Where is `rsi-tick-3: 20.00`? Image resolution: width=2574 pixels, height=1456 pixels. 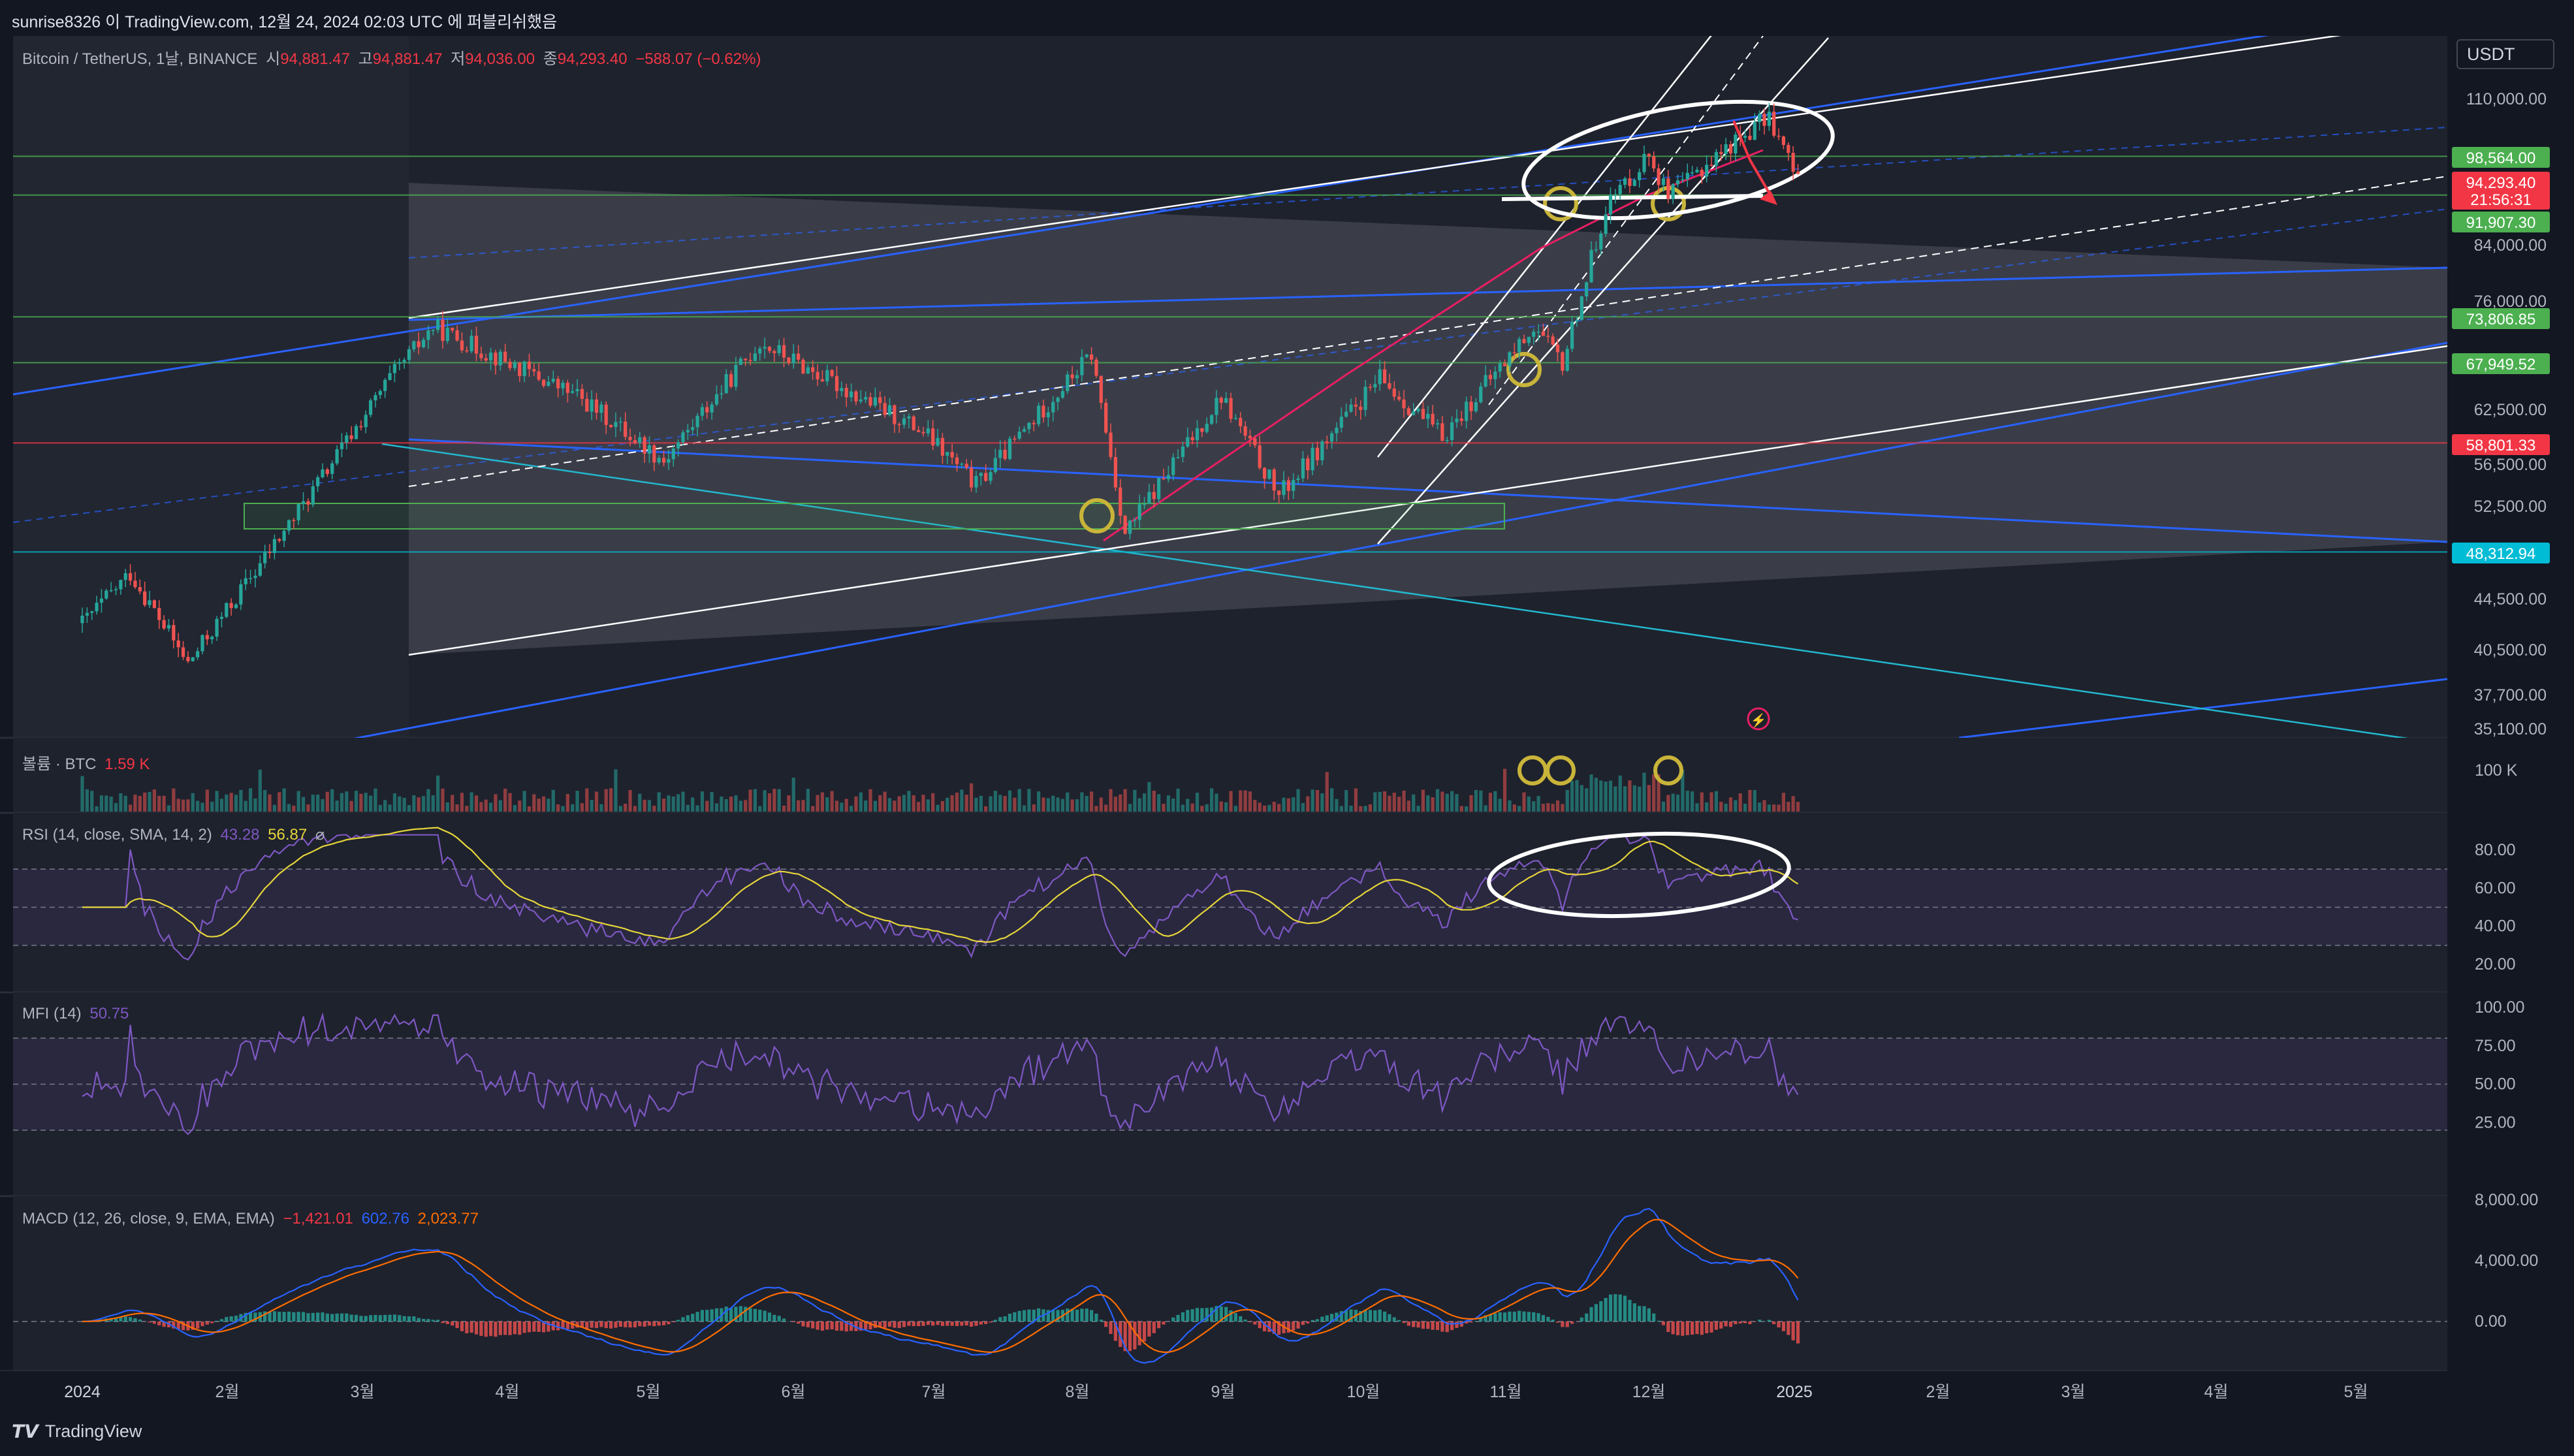
rsi-tick-3: 20.00 is located at coordinates (2495, 964).